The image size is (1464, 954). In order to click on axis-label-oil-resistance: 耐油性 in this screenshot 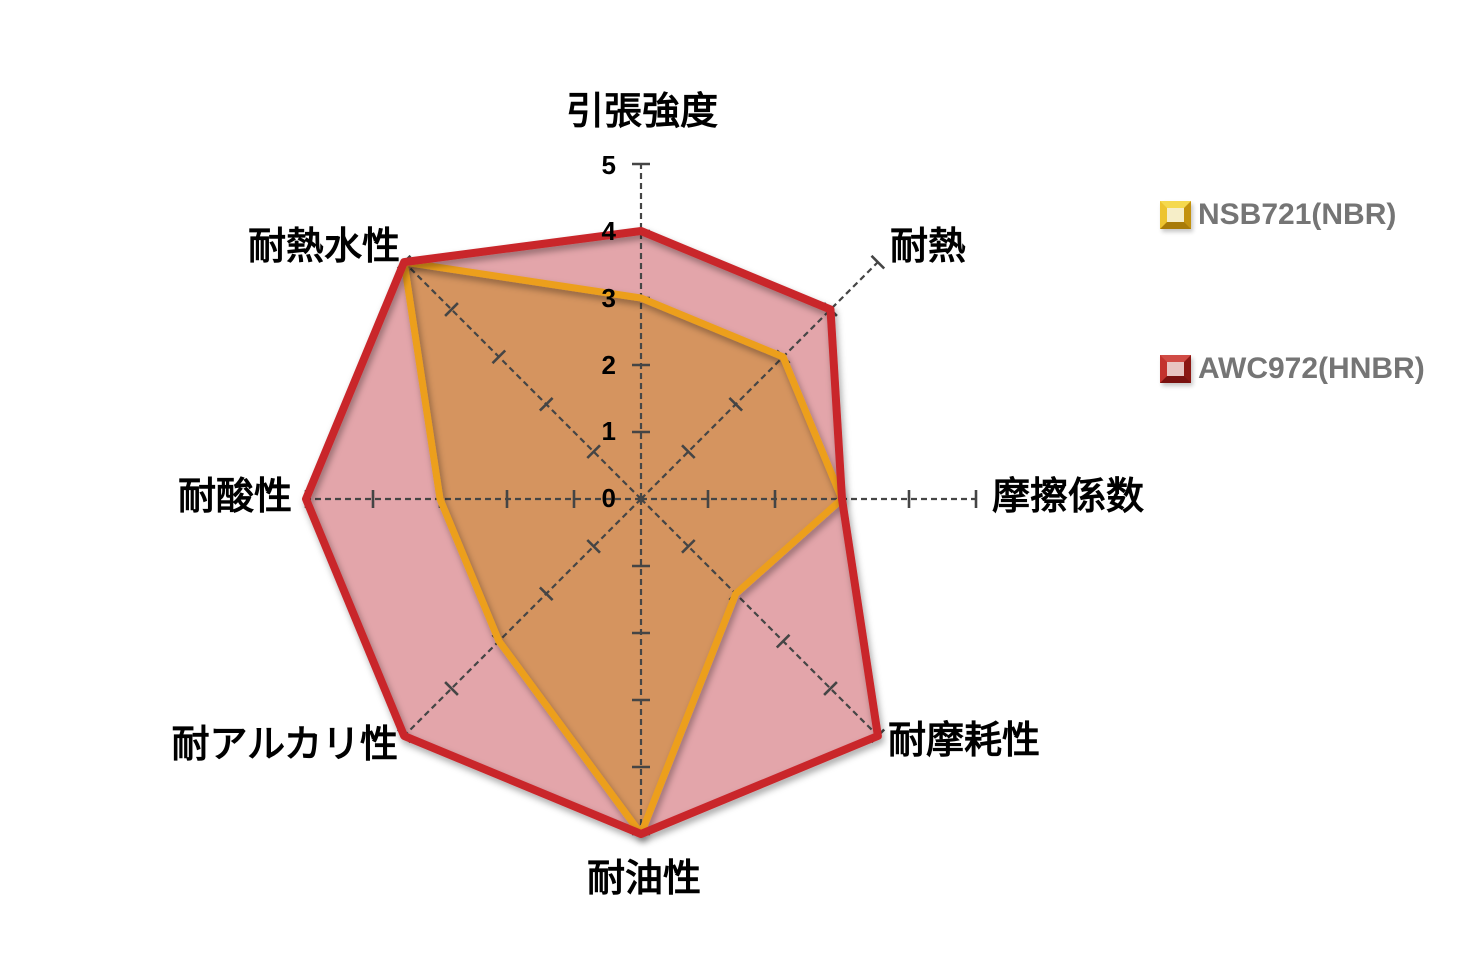, I will do `click(644, 879)`.